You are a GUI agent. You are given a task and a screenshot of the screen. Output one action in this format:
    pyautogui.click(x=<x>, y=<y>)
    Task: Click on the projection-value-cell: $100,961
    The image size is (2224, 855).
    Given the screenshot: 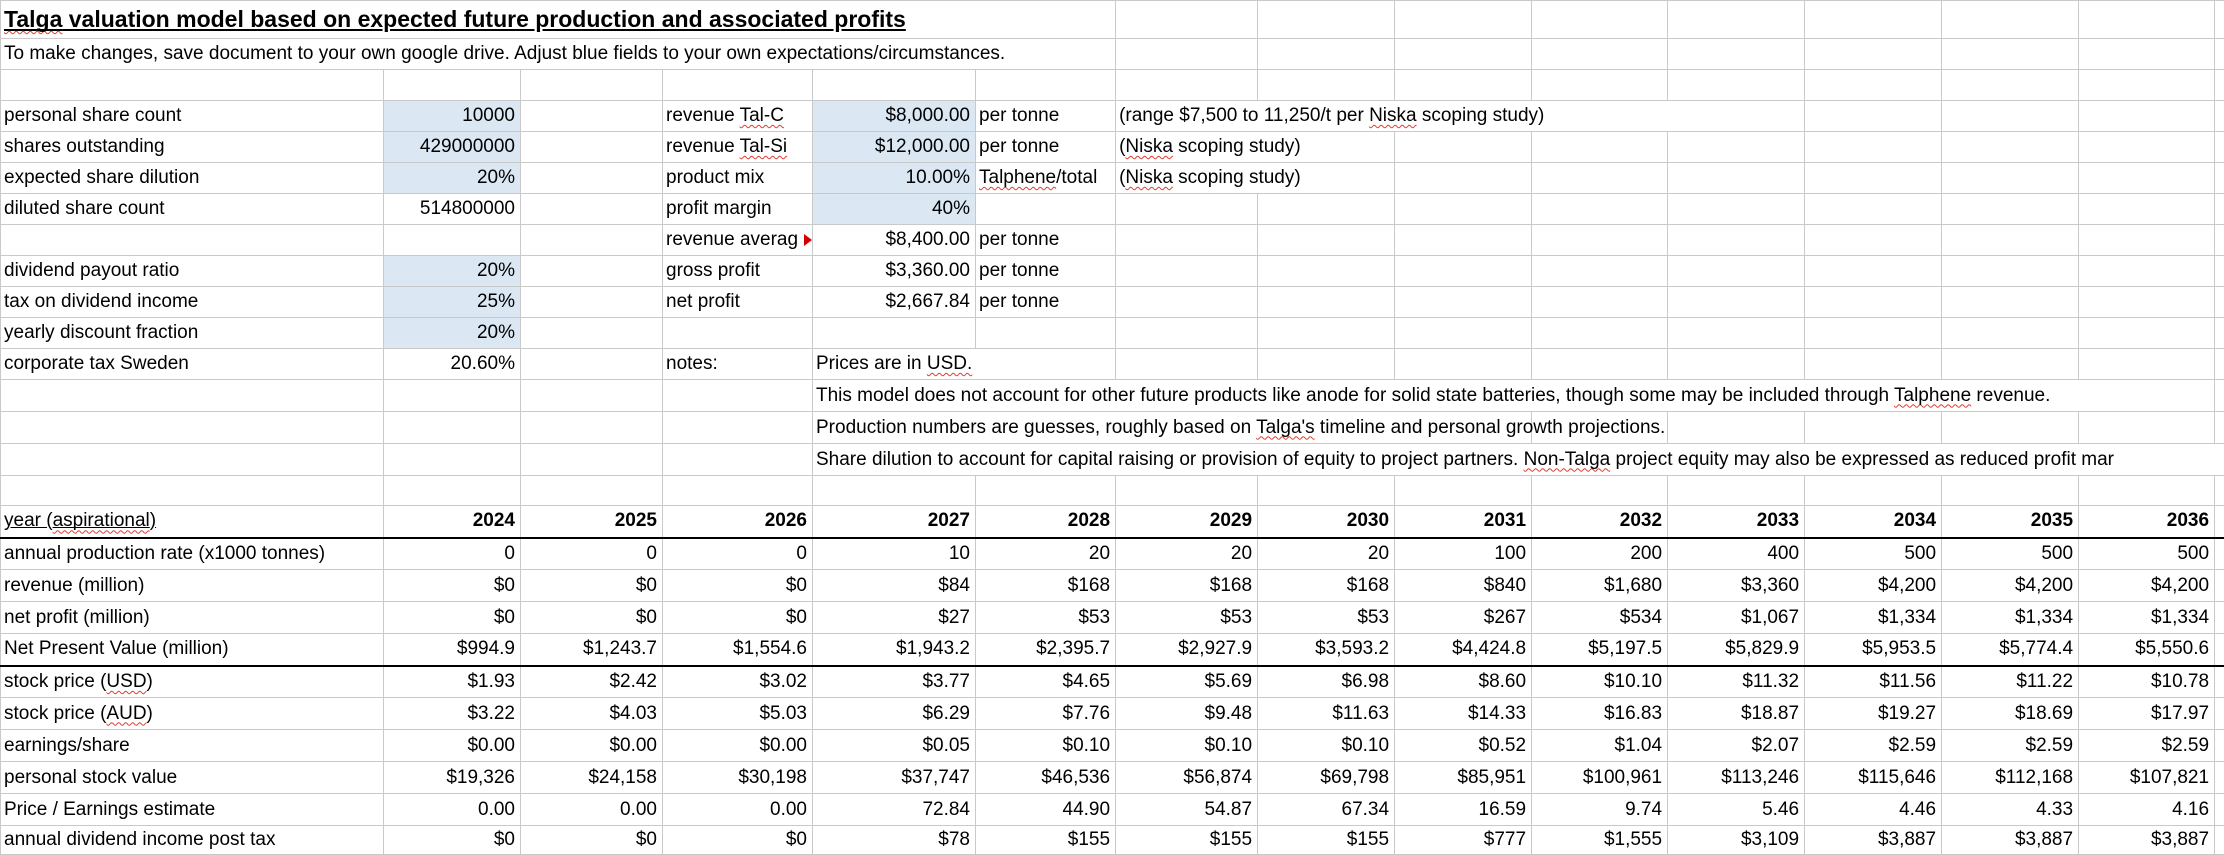 What is the action you would take?
    pyautogui.click(x=1600, y=778)
    